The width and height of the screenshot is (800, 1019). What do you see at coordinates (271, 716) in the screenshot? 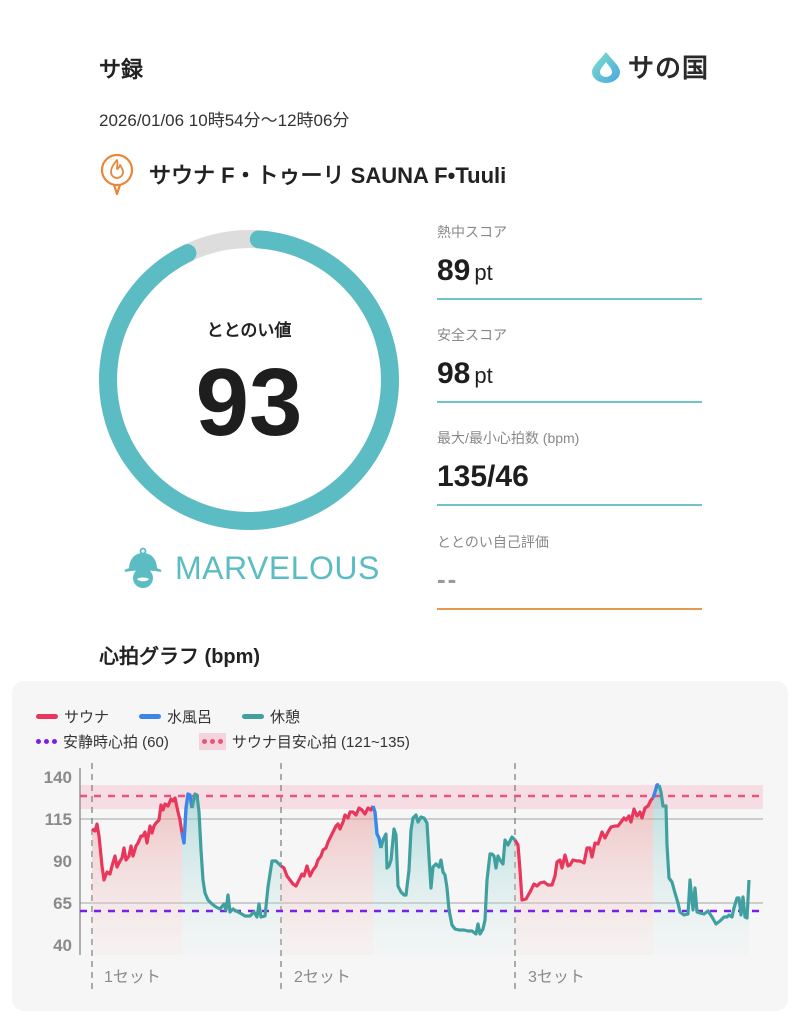
I see `legend-rest: 休憩` at bounding box center [271, 716].